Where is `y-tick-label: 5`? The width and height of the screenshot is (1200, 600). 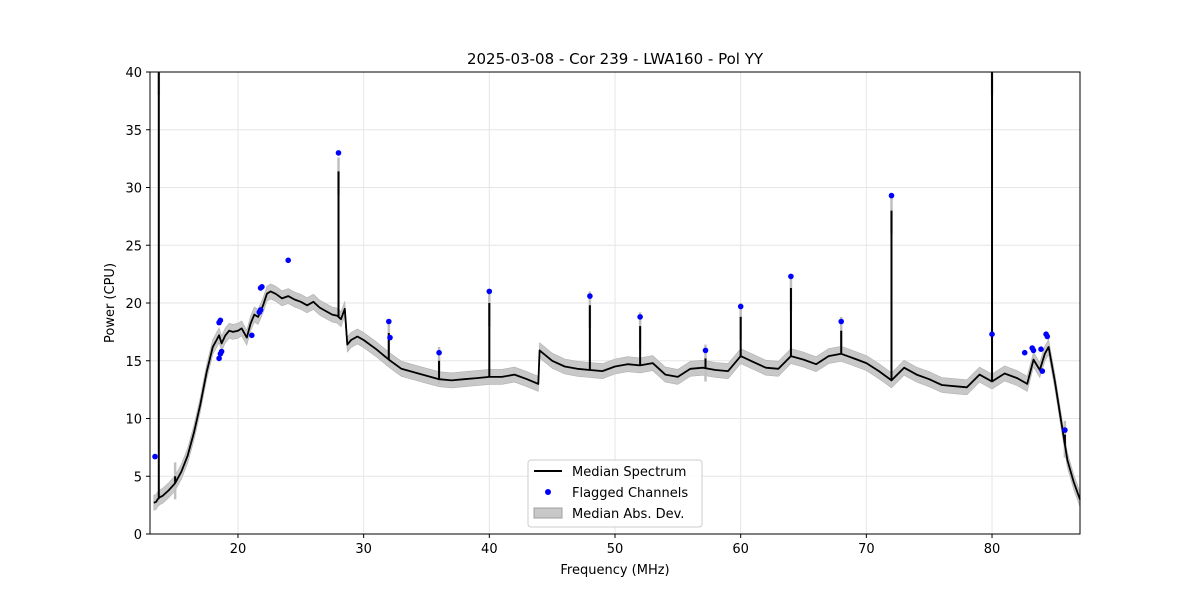 y-tick-label: 5 is located at coordinates (138, 477).